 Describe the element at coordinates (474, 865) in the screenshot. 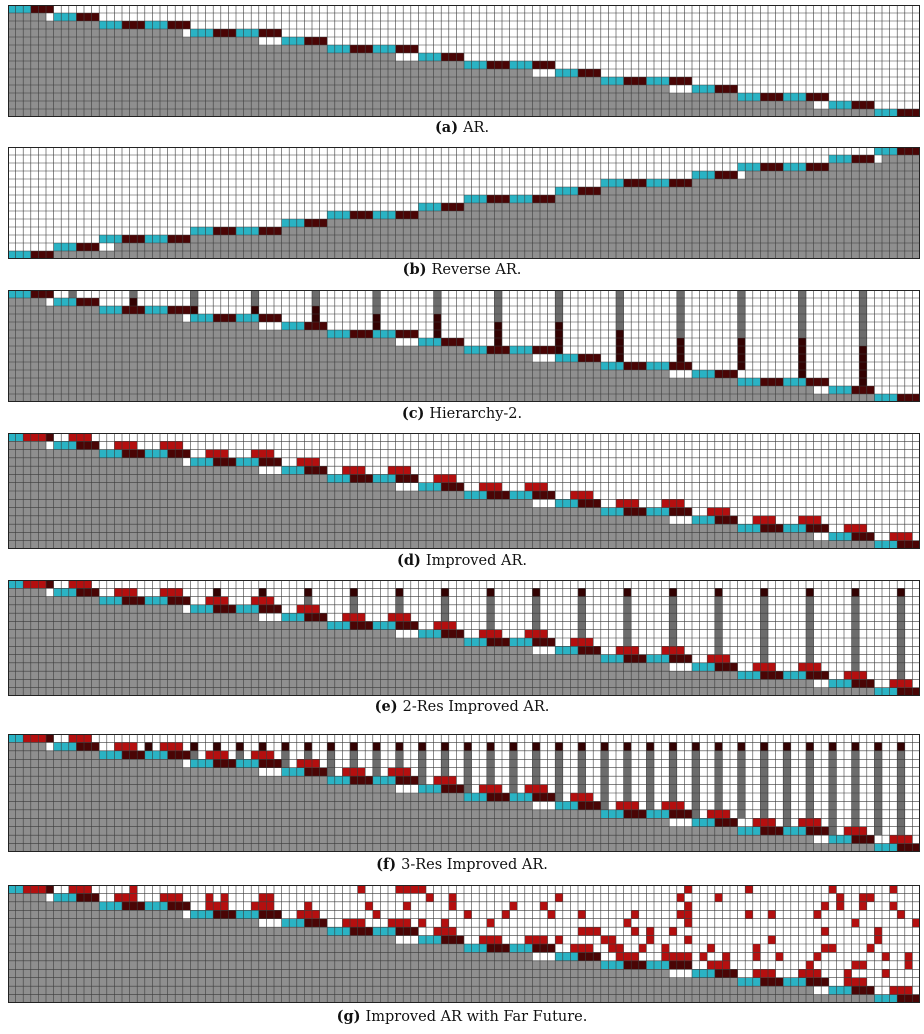

I see `caption-f-title: 3-Res Improved AR.` at that location.